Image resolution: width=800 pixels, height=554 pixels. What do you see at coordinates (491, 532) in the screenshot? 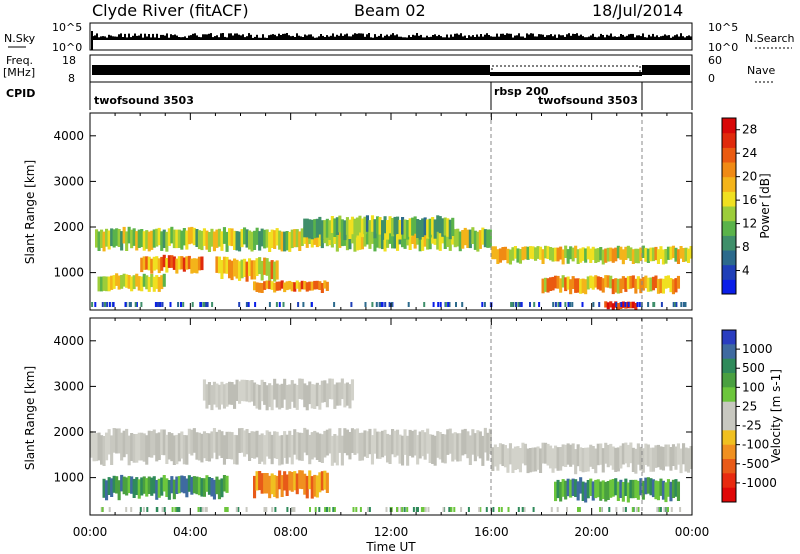
I see `x-tick-label-4: 16:00` at bounding box center [491, 532].